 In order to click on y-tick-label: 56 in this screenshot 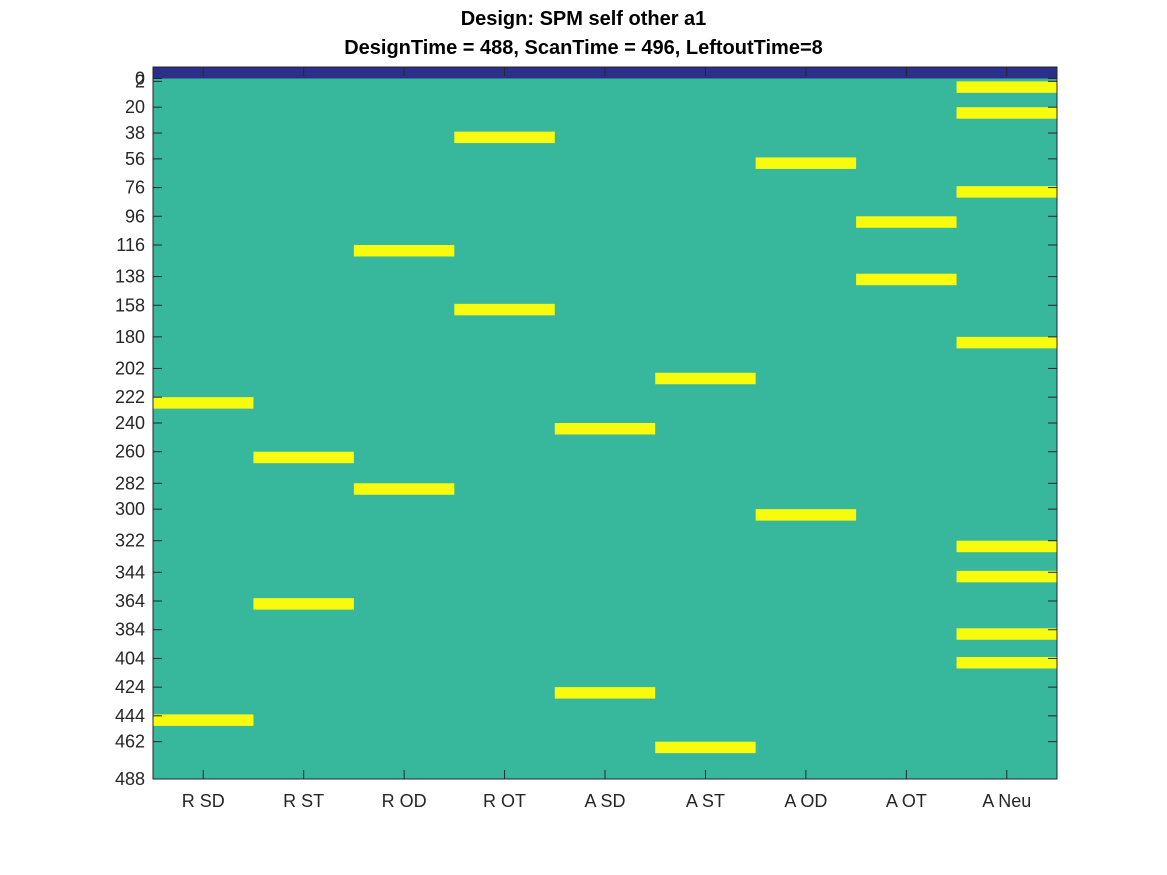, I will do `click(135, 159)`.